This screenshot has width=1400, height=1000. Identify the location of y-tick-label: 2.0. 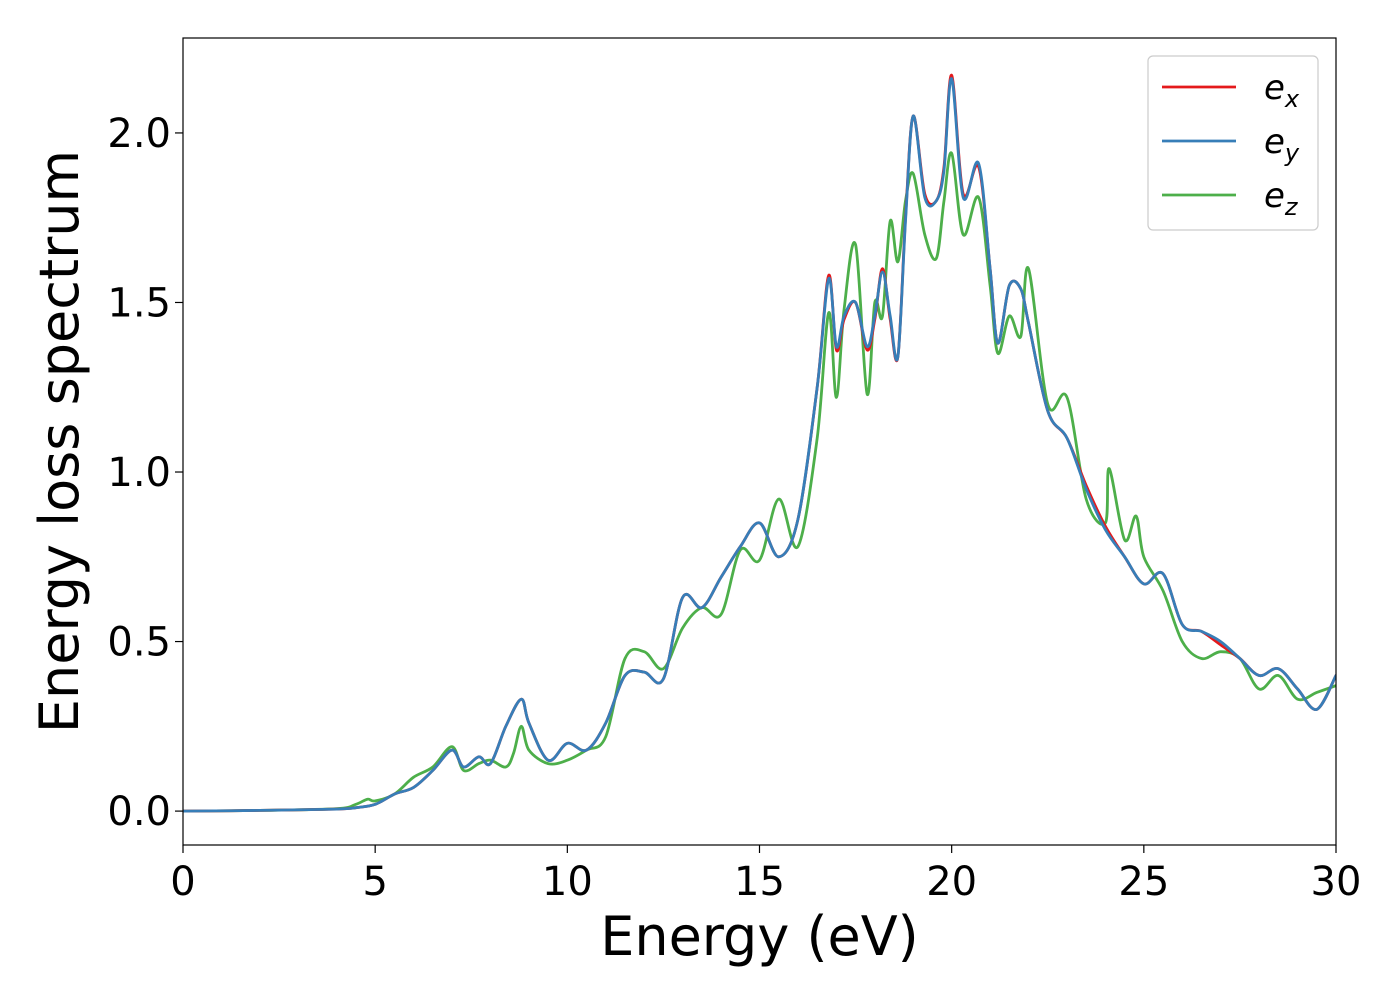
(139, 134).